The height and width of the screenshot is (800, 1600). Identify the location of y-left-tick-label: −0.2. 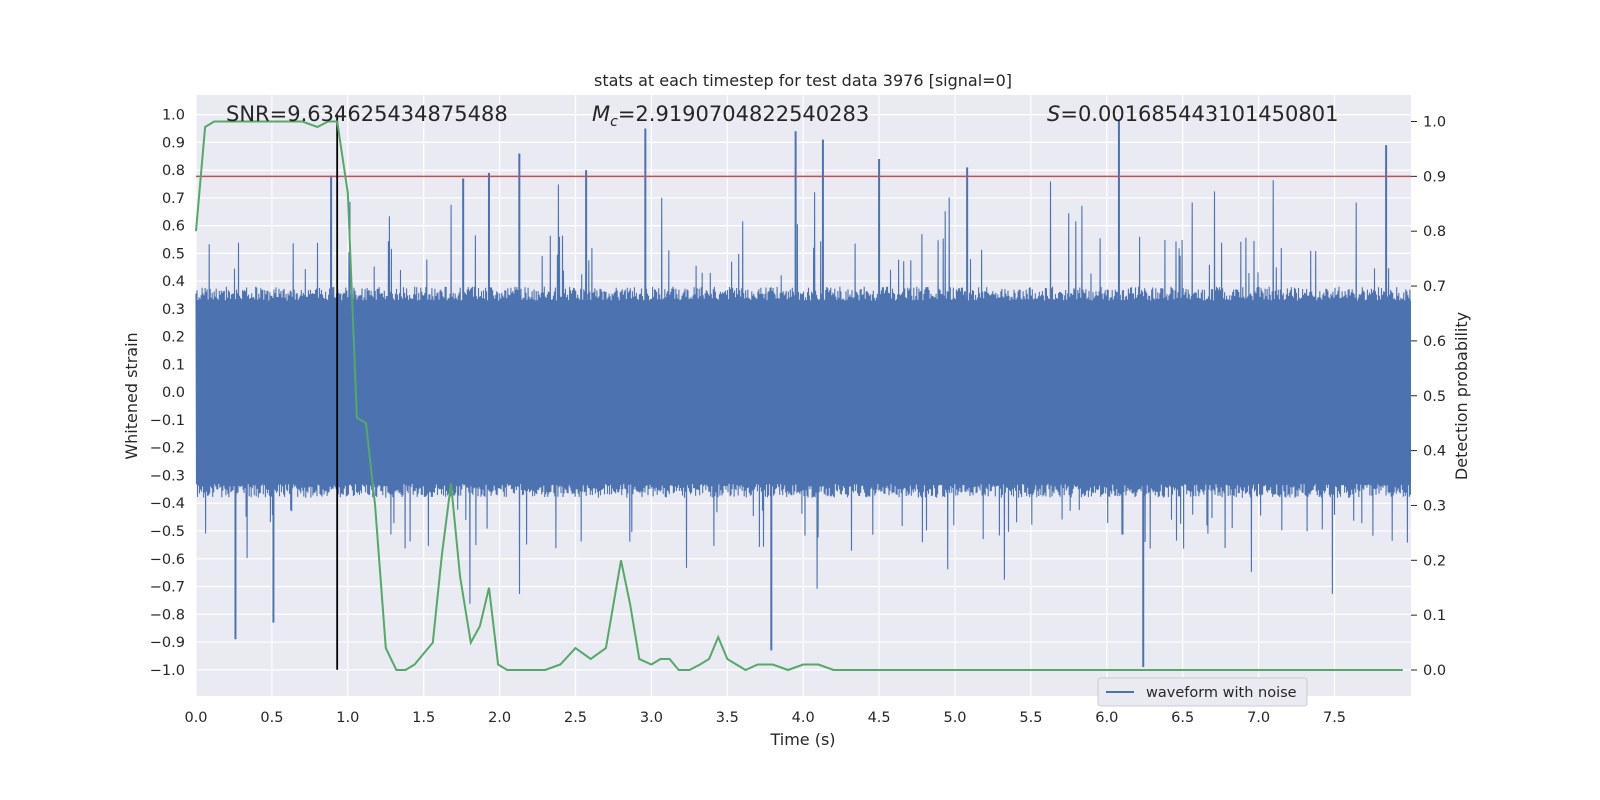
(167, 449).